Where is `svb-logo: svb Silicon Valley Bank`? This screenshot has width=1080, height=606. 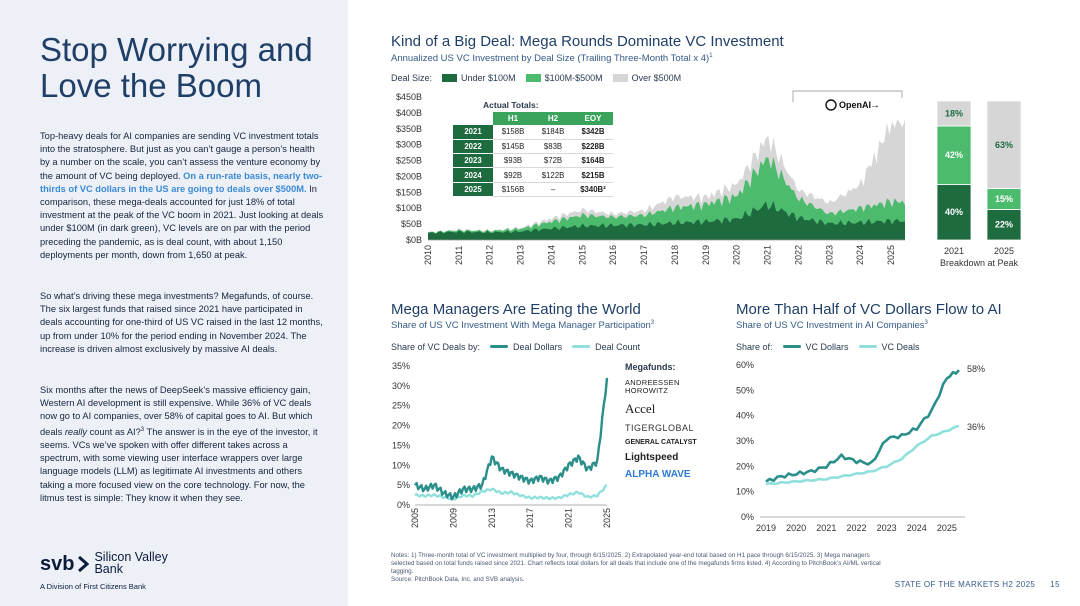 svb-logo: svb Silicon Valley Bank is located at coordinates (104, 563).